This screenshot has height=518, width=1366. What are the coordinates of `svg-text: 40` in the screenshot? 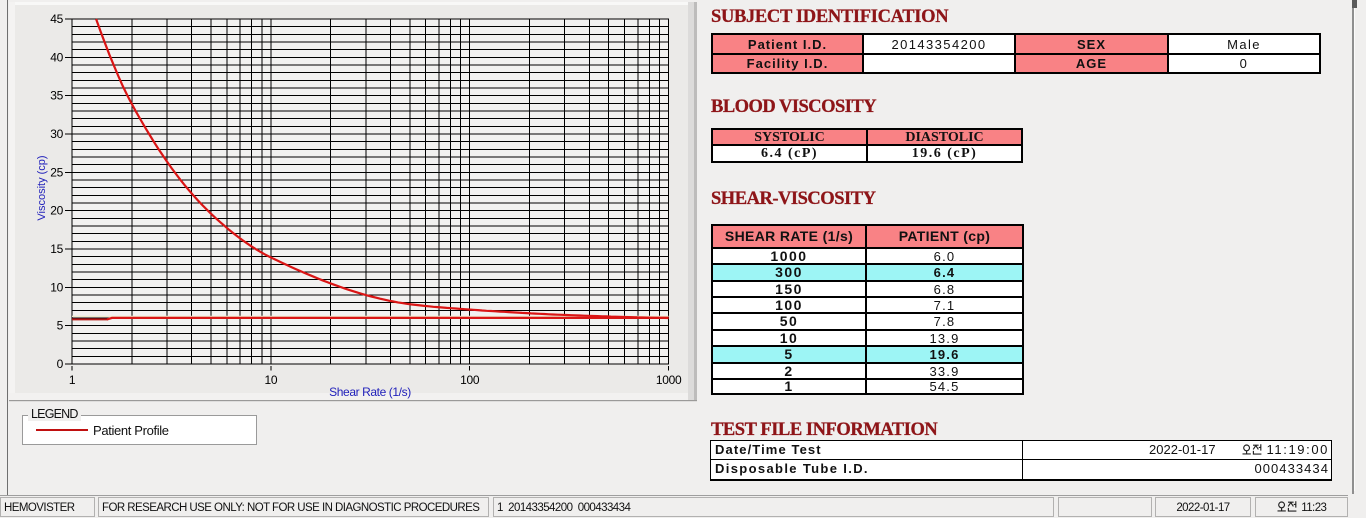 It's located at (56, 57).